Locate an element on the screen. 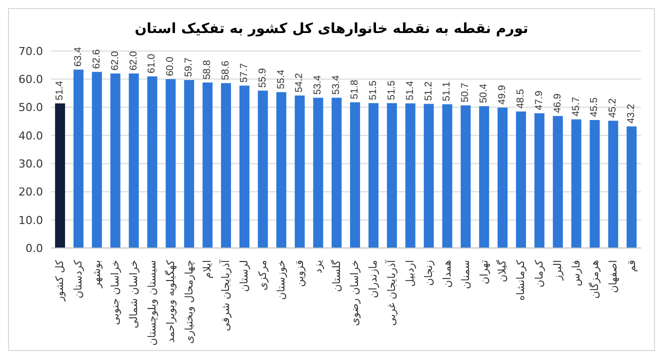  x-tick-label: ایلام is located at coordinates (208, 269).